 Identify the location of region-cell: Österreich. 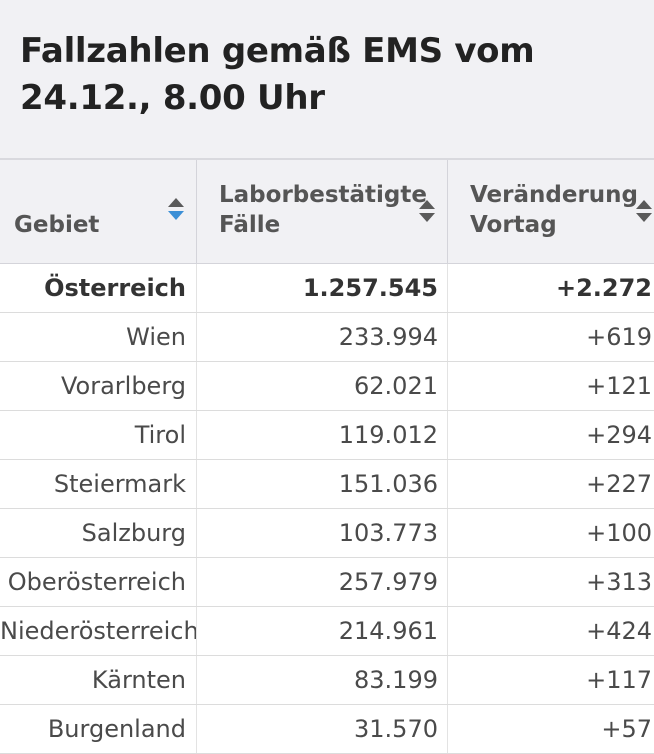
(115, 288).